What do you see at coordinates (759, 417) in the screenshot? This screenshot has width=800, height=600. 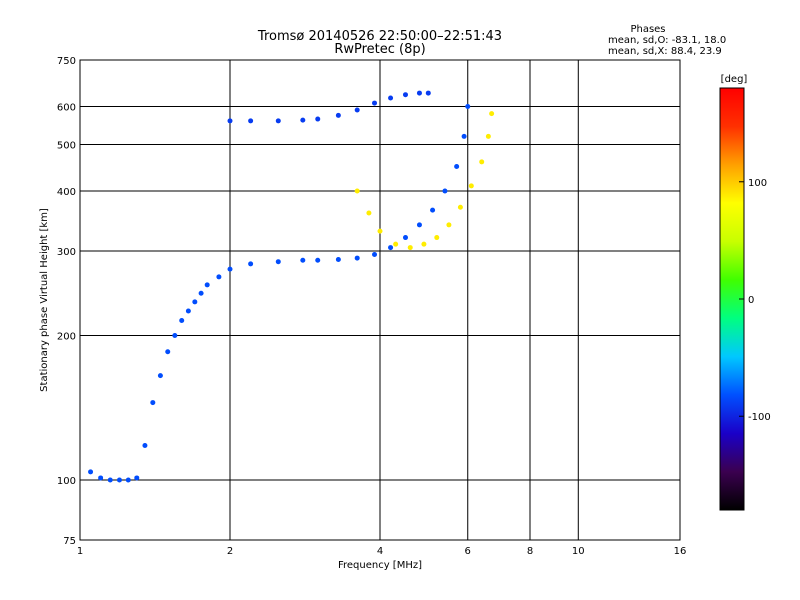 I see `colorbar-tick-label: -100` at bounding box center [759, 417].